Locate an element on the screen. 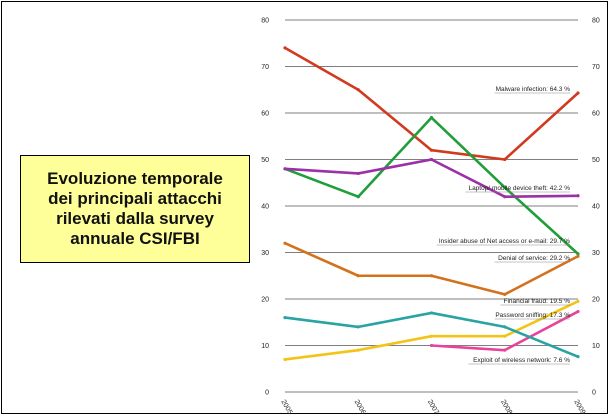  caption-line: annuale CSI/FBI is located at coordinates (135, 238).